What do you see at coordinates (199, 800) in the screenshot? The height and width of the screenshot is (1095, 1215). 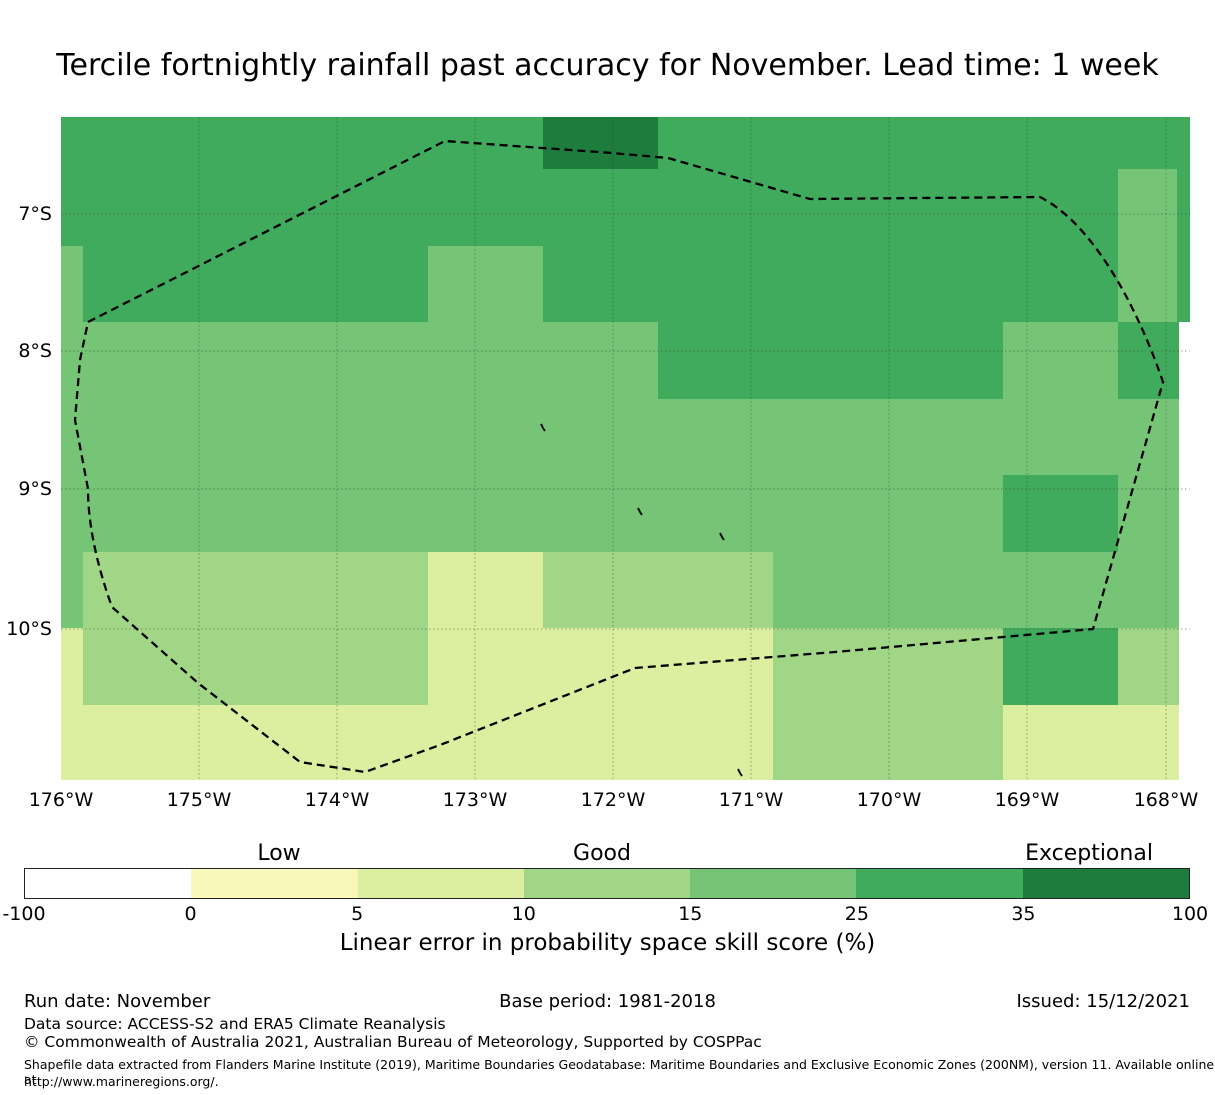 I see `x-tick-label: 175°W` at bounding box center [199, 800].